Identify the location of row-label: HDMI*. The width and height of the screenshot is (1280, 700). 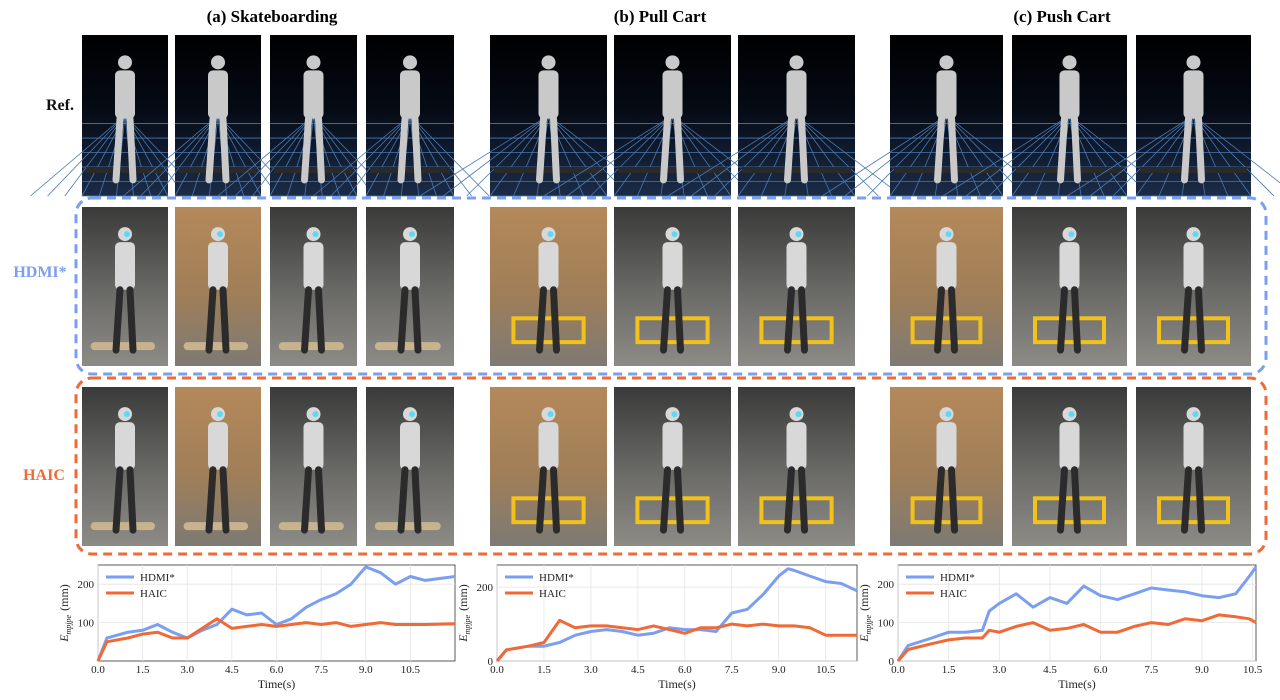
(39, 272).